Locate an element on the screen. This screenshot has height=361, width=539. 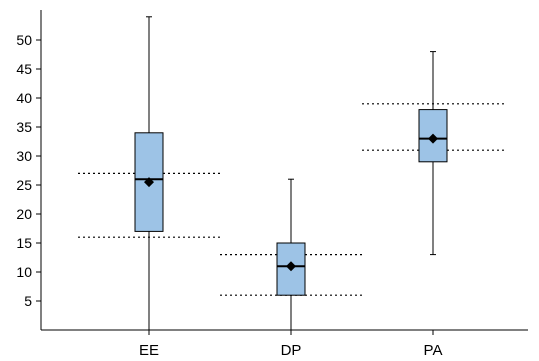
box-plot-dp is located at coordinates (291, 254).